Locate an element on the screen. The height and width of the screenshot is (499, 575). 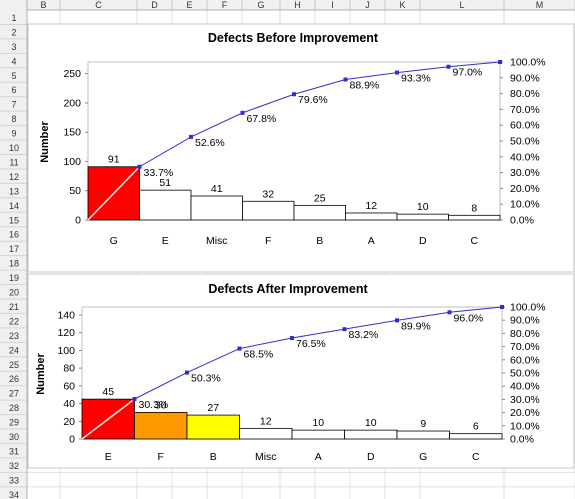
row-header-24: 24 is located at coordinates (14, 350).